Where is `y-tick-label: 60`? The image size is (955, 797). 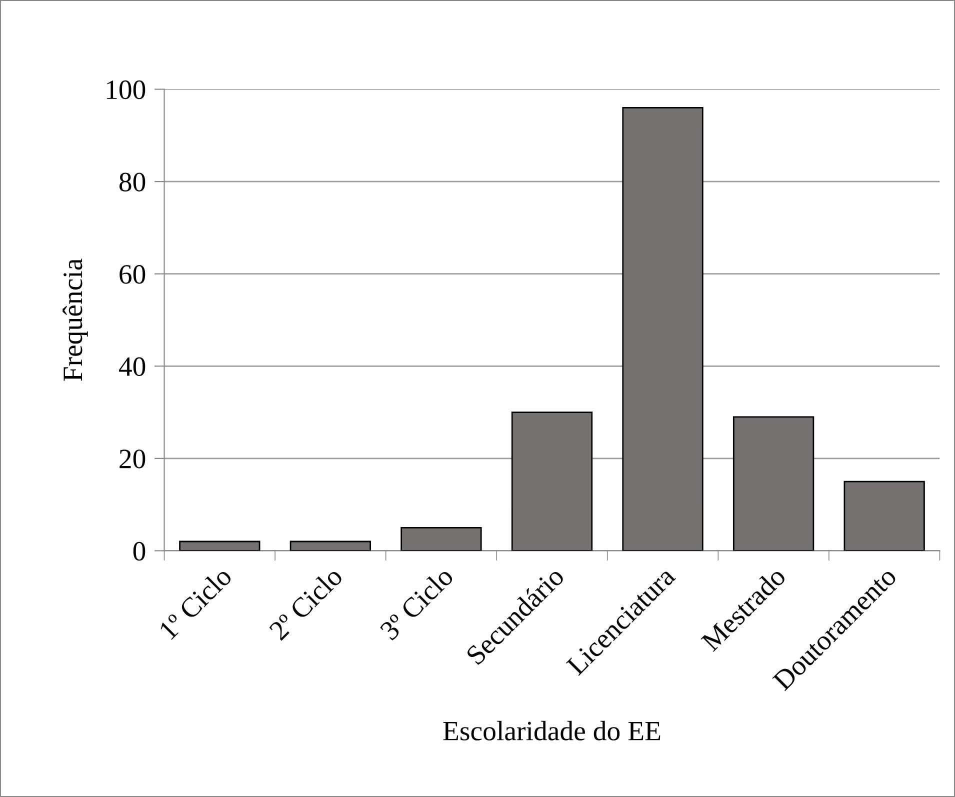 y-tick-label: 60 is located at coordinates (133, 274).